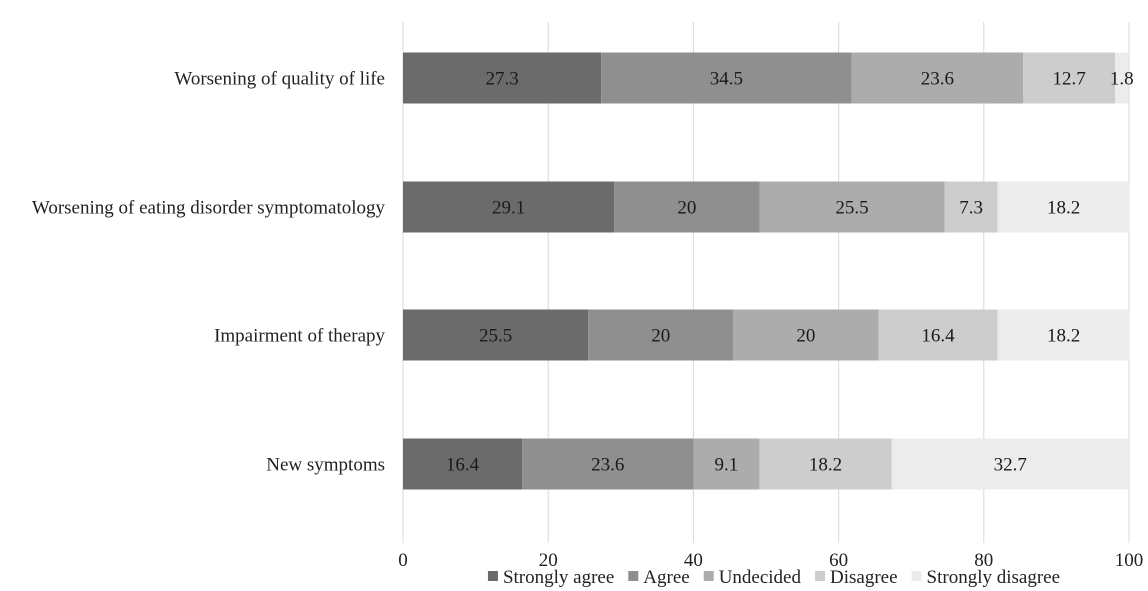 The image size is (1148, 591). I want to click on legend-item-strongly-disagree: Strongly disagree, so click(986, 577).